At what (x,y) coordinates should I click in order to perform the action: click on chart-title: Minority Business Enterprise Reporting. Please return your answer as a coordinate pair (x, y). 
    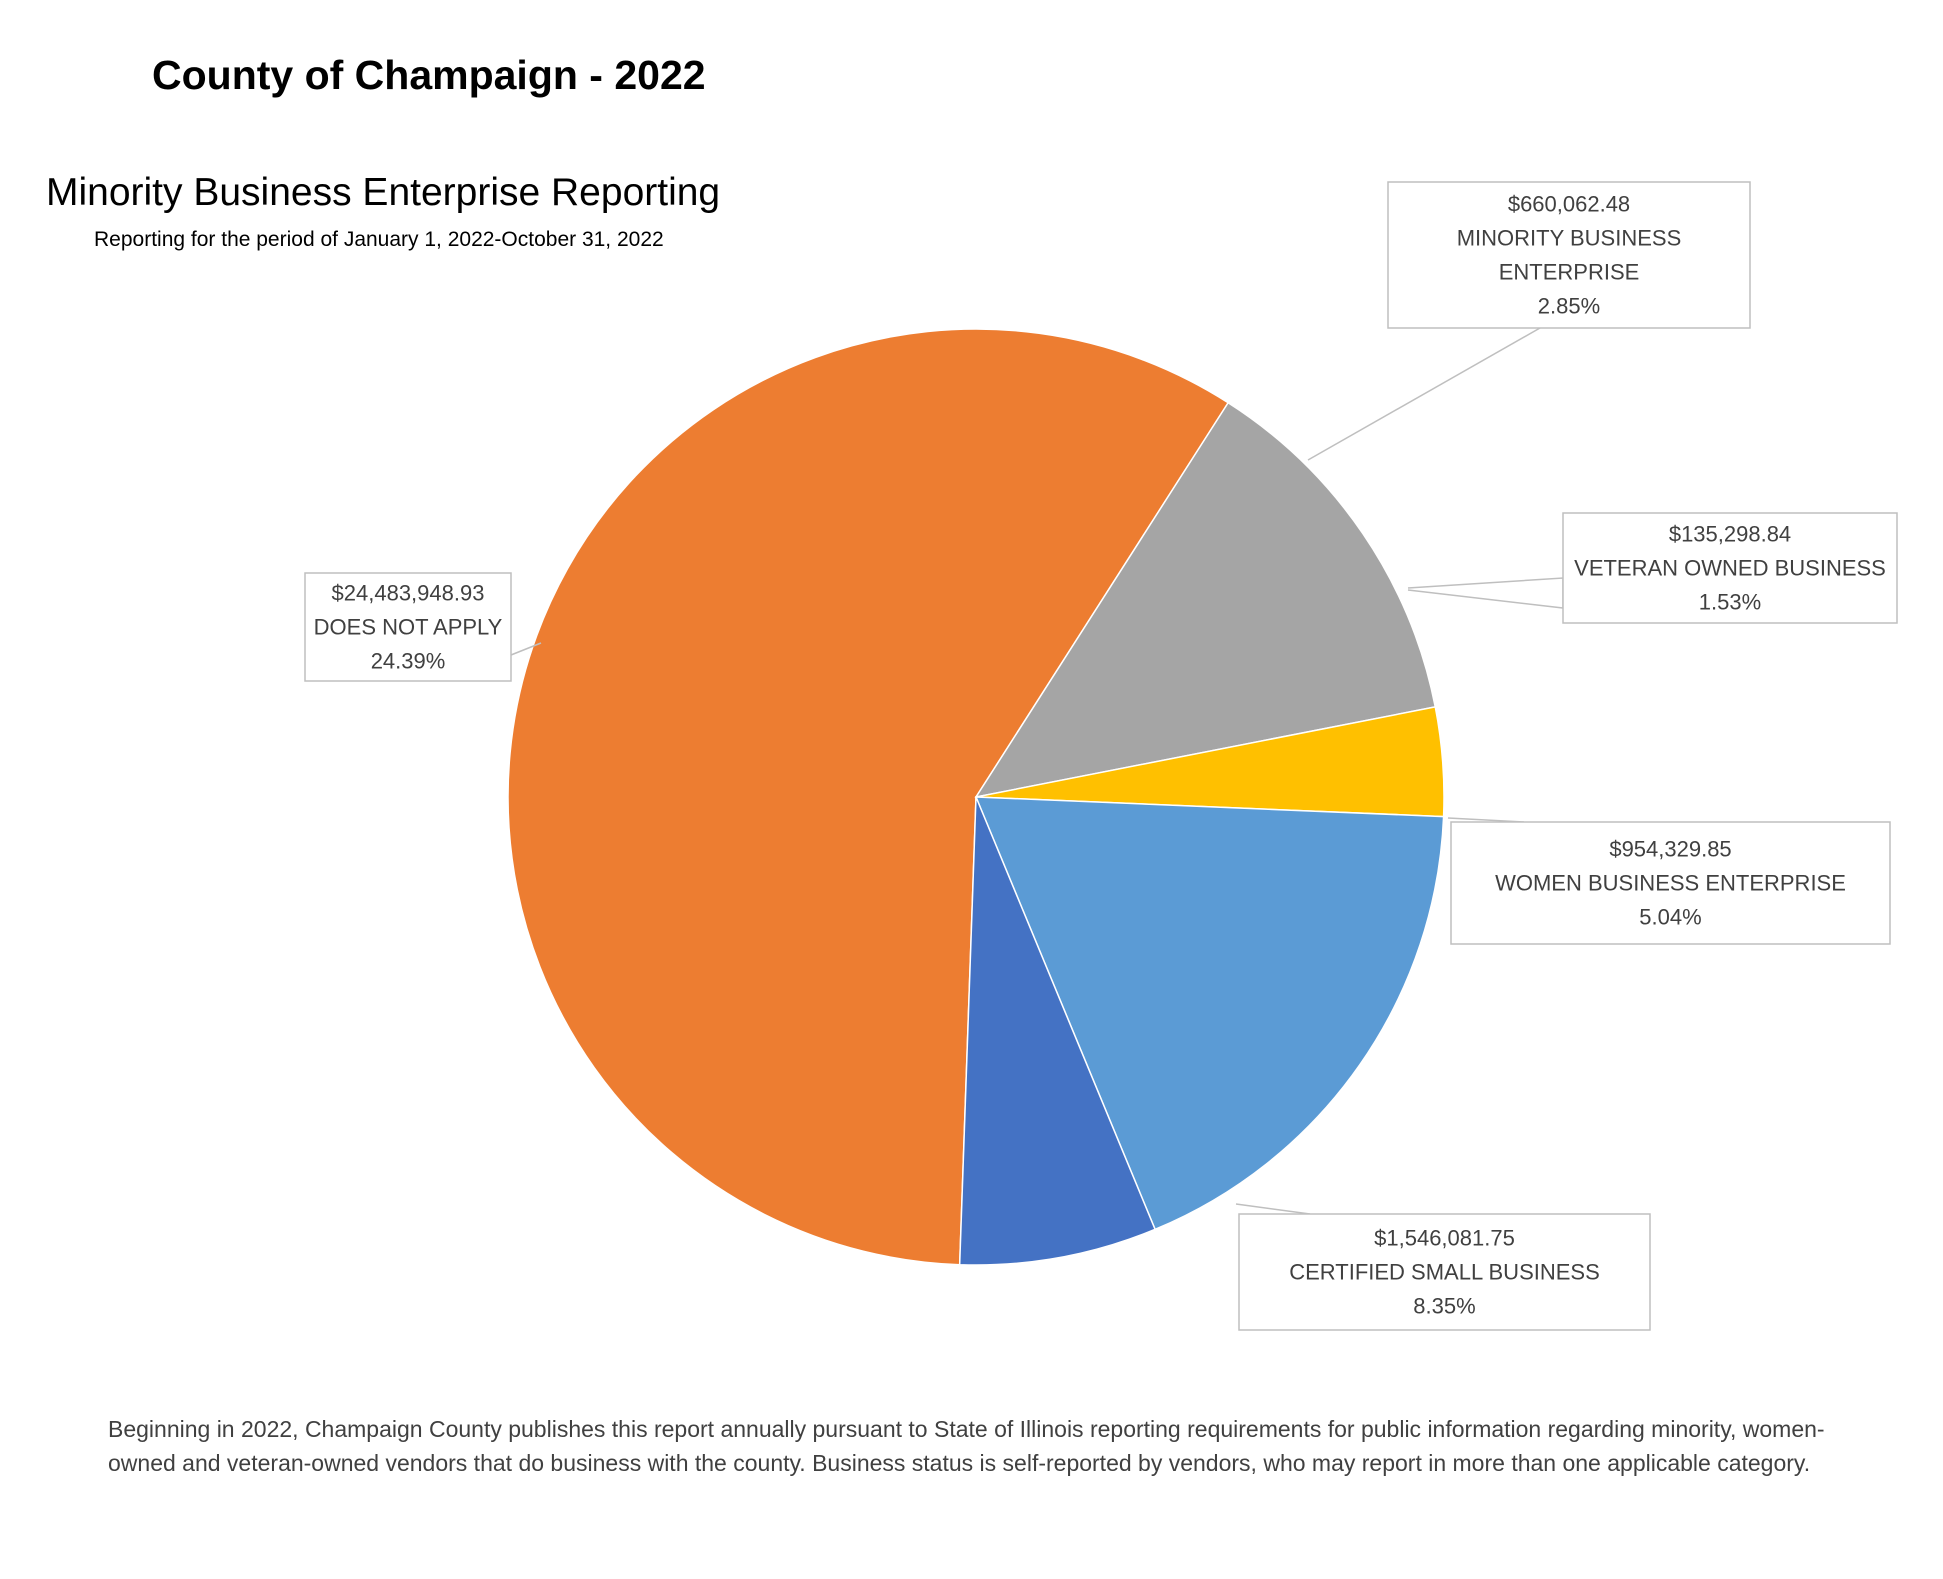
    Looking at the image, I should click on (383, 192).